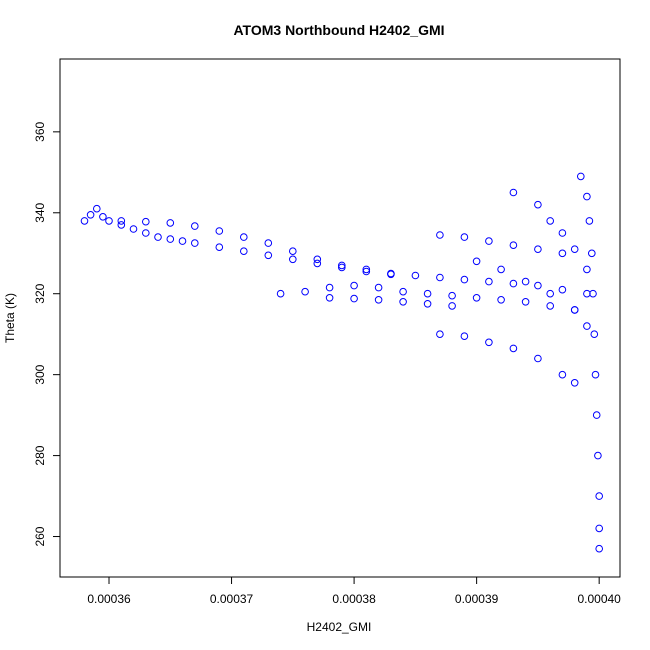  I want to click on x-tick-label: 0.00039, so click(477, 599).